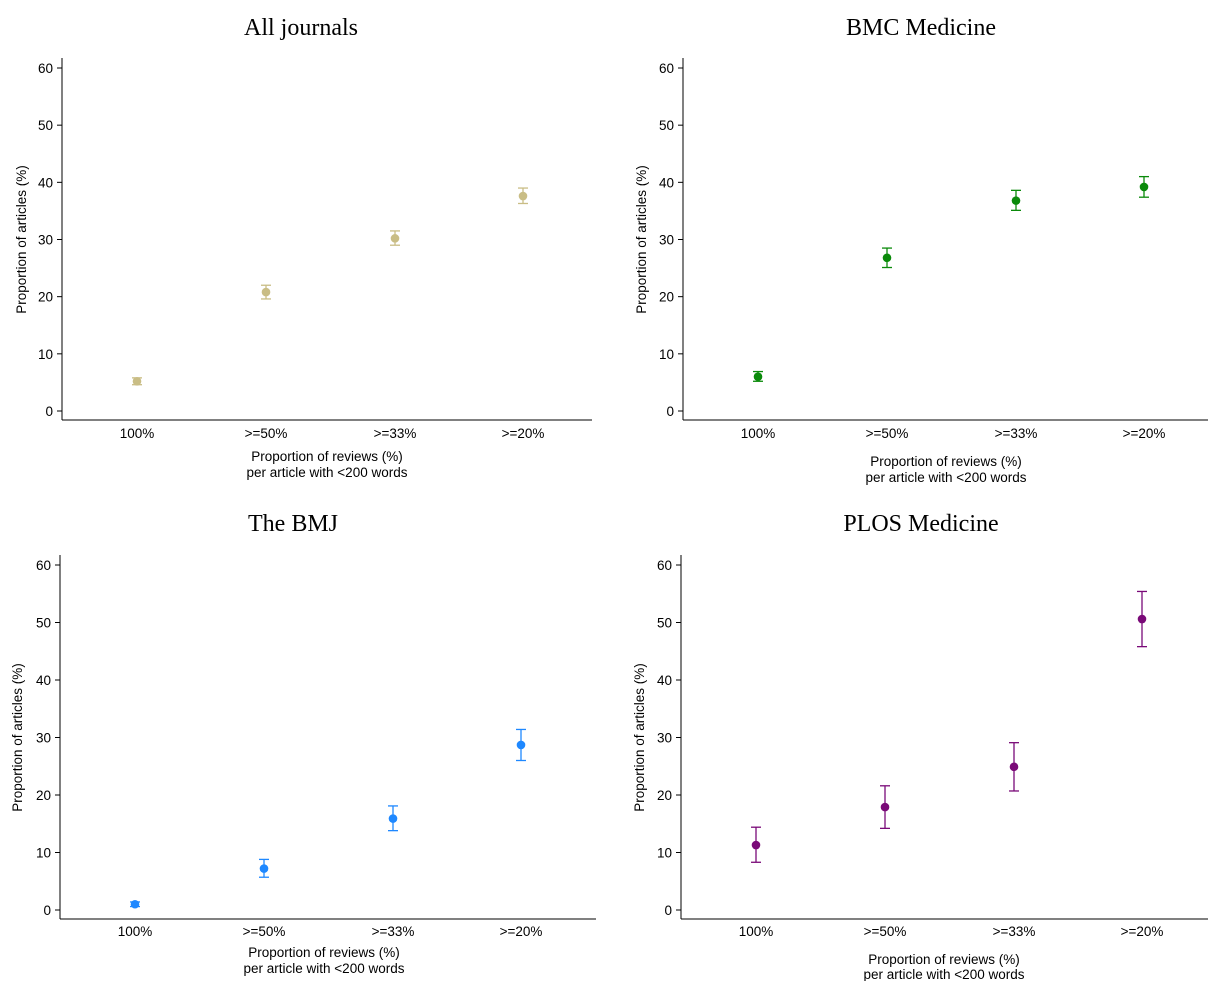 The height and width of the screenshot is (981, 1208). Describe the element at coordinates (921, 28) in the screenshot. I see `chart-title: BMC Medicine` at that location.